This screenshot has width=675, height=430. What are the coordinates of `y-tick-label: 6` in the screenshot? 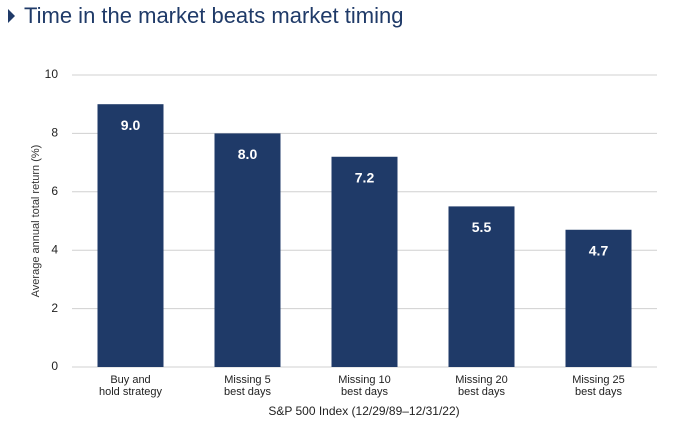 It's located at (54, 191).